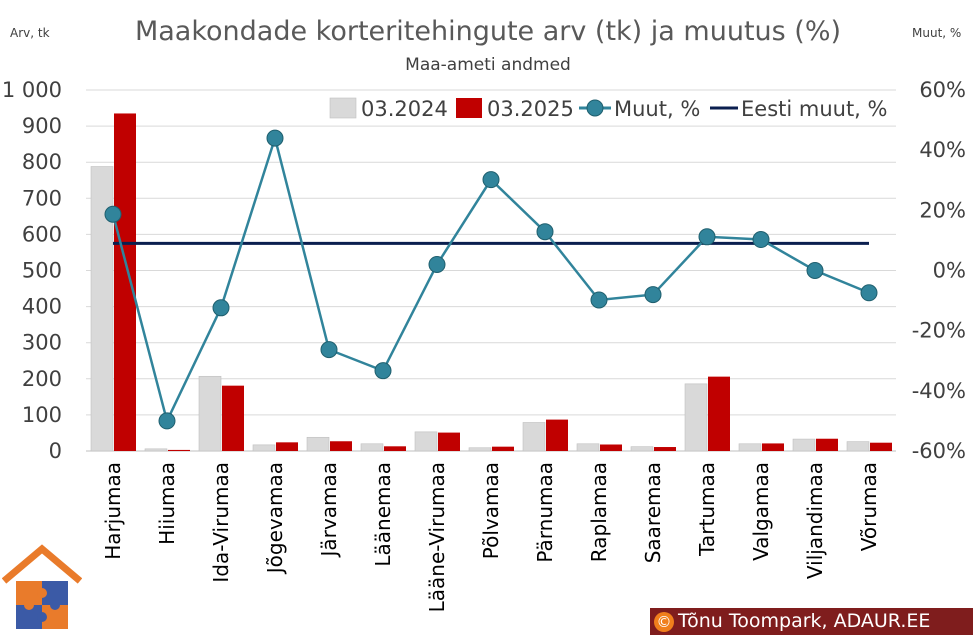  I want to click on category-label: Pärnumaa, so click(545, 512).